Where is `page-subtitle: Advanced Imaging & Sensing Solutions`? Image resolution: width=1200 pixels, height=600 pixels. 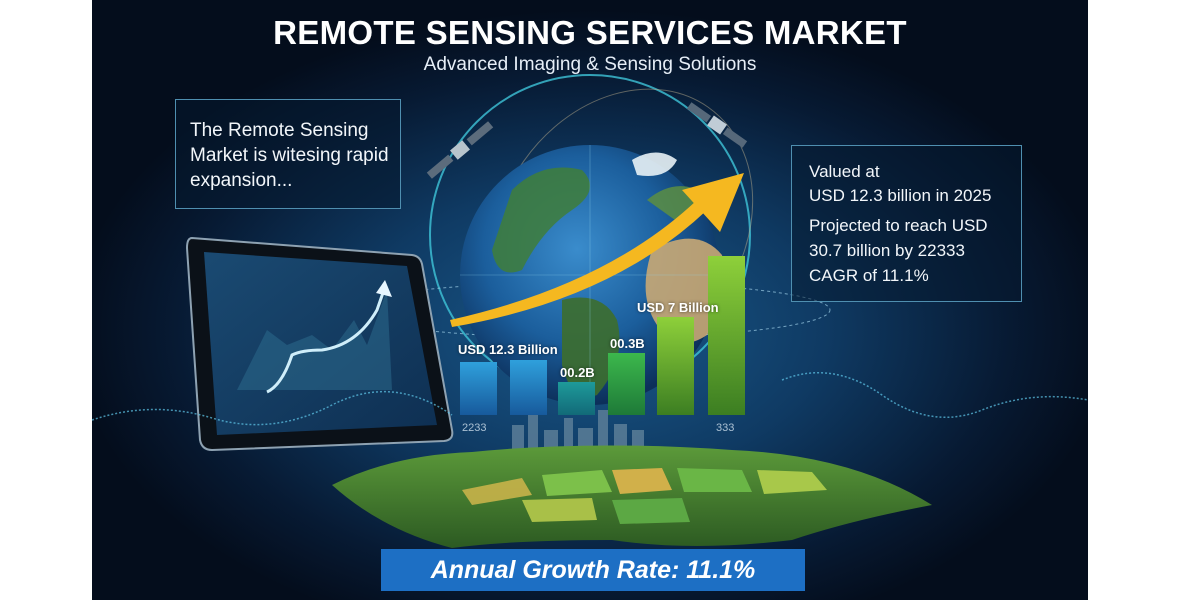 page-subtitle: Advanced Imaging & Sensing Solutions is located at coordinates (590, 64).